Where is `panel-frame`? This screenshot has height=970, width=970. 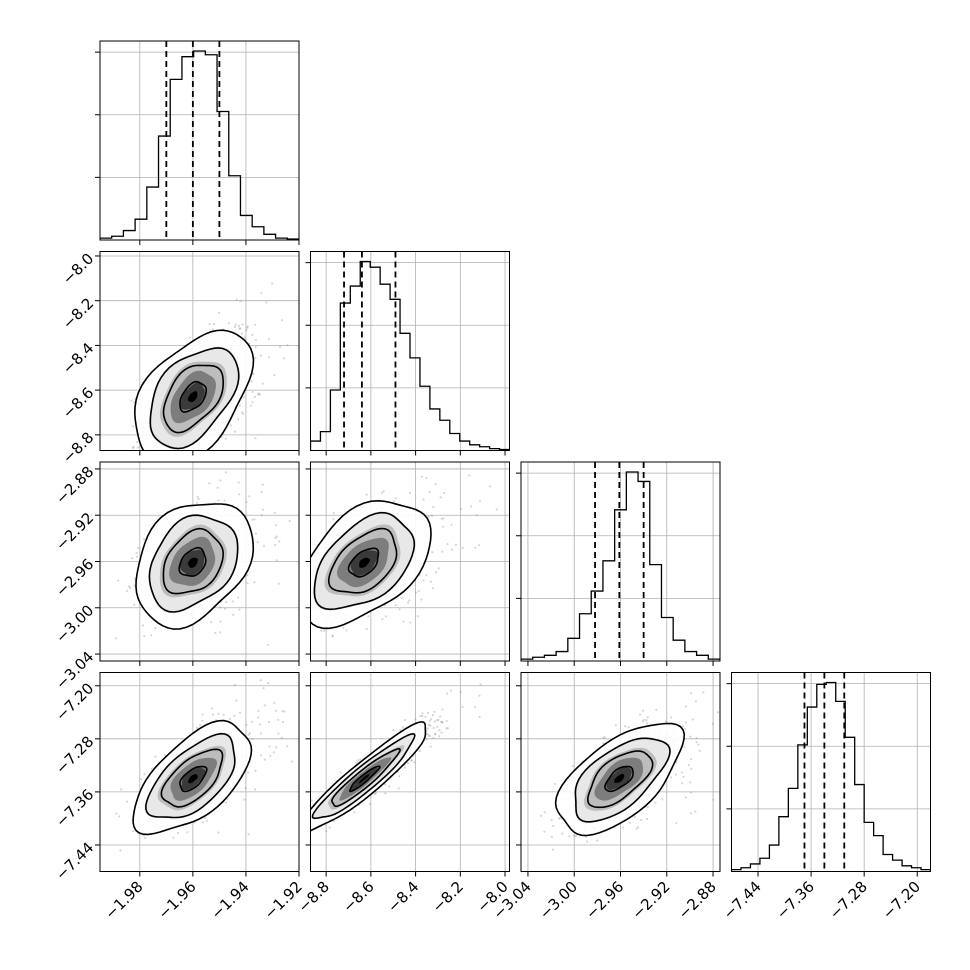
panel-frame is located at coordinates (410, 351).